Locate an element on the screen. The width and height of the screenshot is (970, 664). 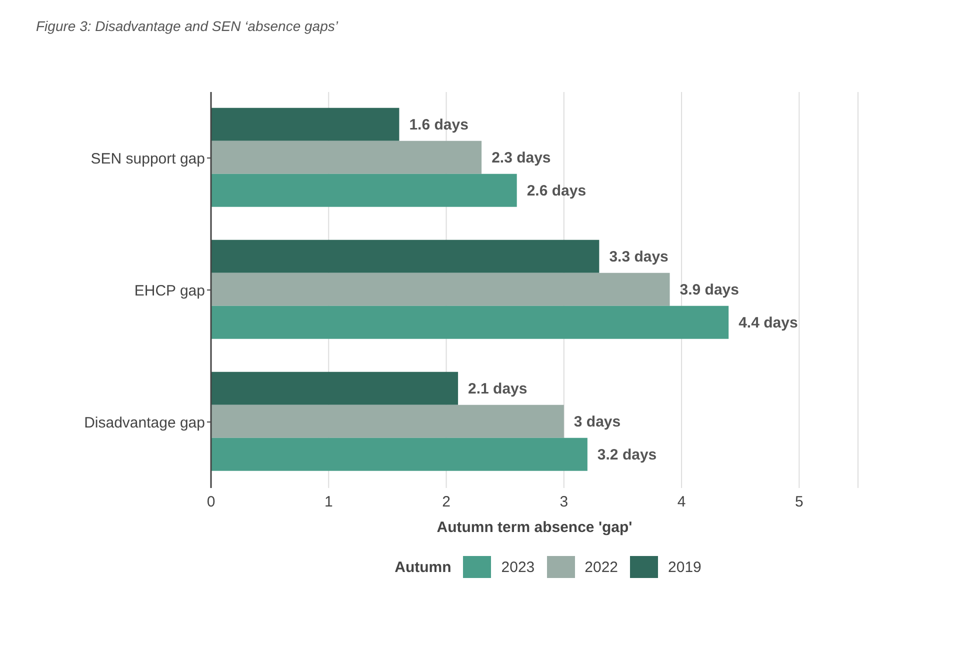
x-tick-label: 1 is located at coordinates (328, 502).